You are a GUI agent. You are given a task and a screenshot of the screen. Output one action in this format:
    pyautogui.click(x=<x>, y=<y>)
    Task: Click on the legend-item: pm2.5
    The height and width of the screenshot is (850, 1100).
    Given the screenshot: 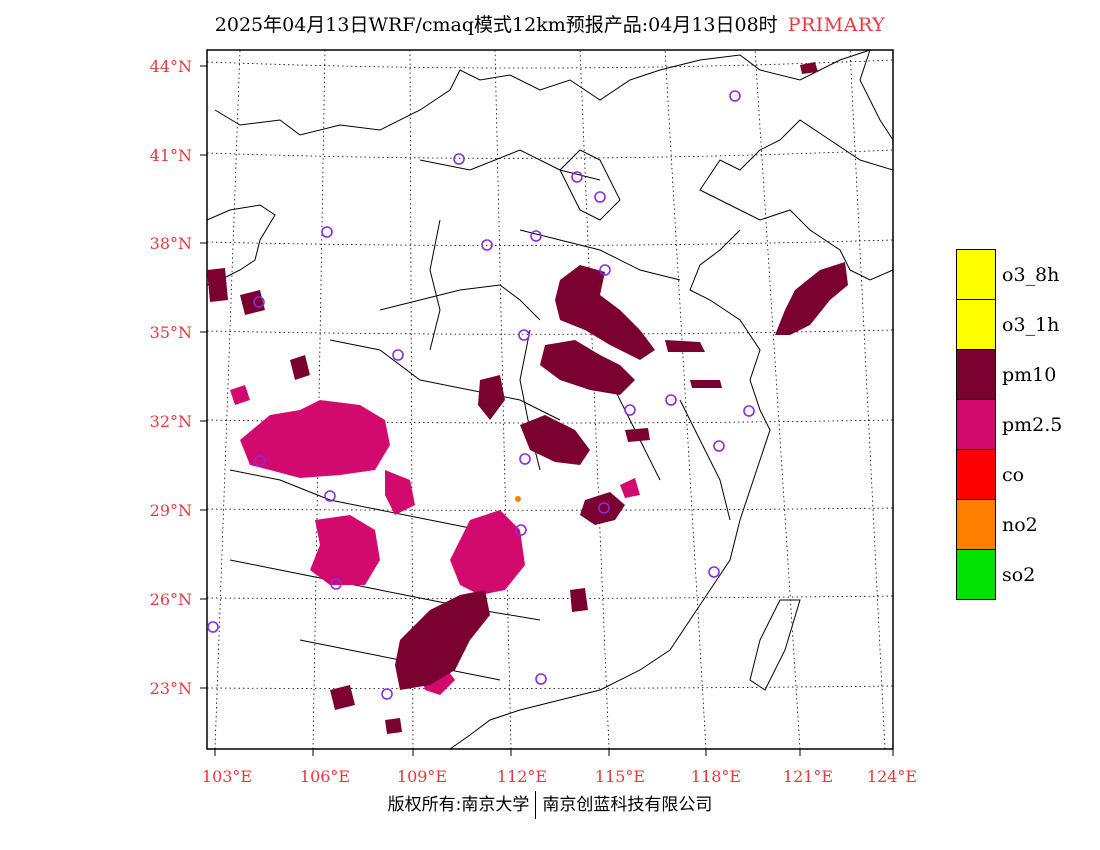 What is the action you would take?
    pyautogui.click(x=1028, y=424)
    